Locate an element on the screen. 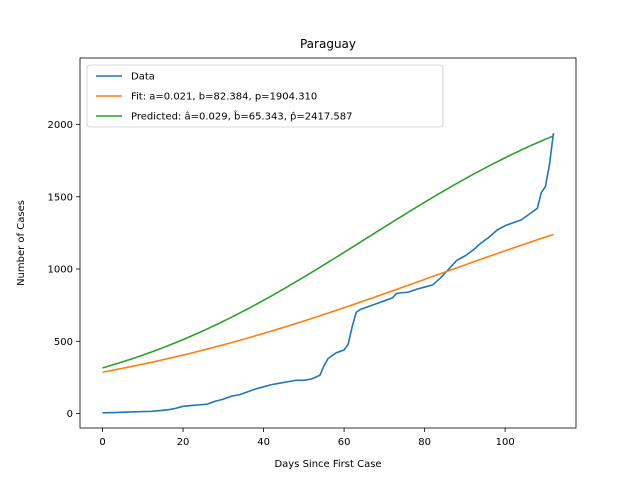 This screenshot has width=640, height=480. x-tick-label: 0 is located at coordinates (102, 442).